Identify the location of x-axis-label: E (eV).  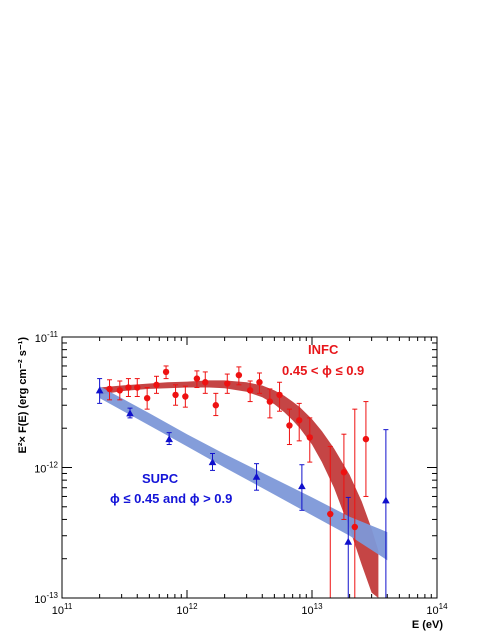
(428, 625).